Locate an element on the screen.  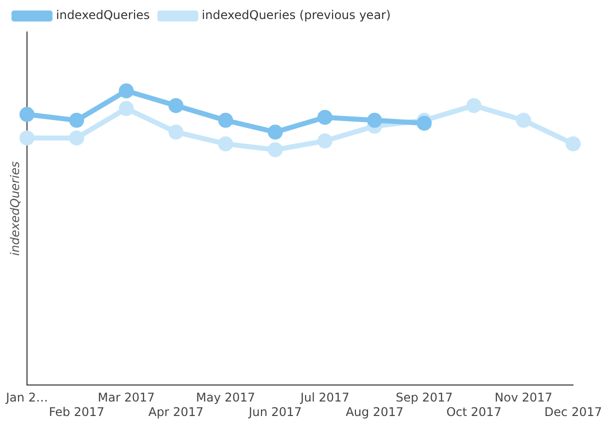
x-tick-label: May 2017 is located at coordinates (226, 397).